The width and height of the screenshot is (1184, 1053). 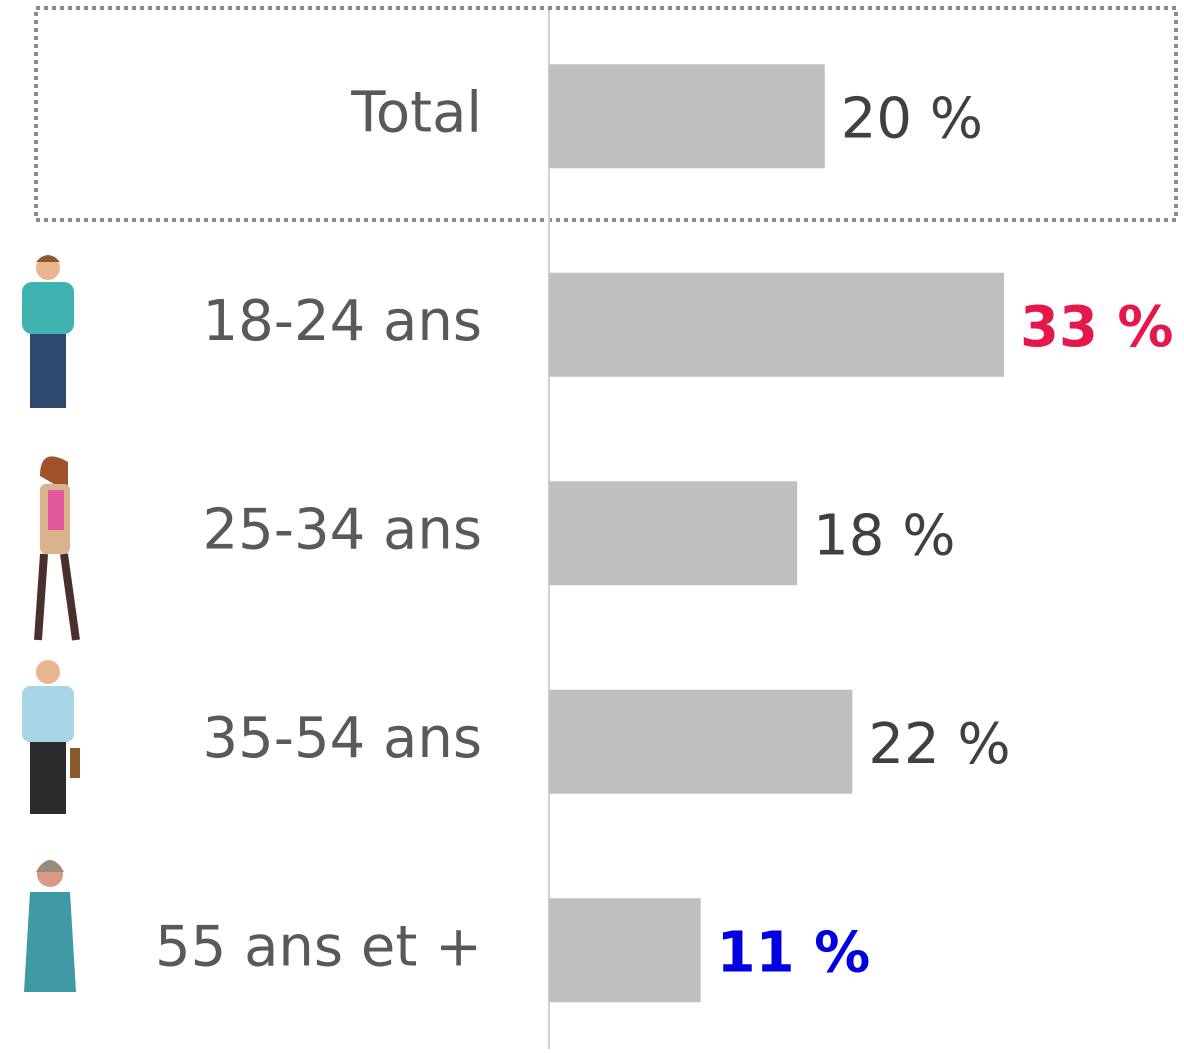 What do you see at coordinates (342, 529) in the screenshot?
I see `category-label: 25-34 ans` at bounding box center [342, 529].